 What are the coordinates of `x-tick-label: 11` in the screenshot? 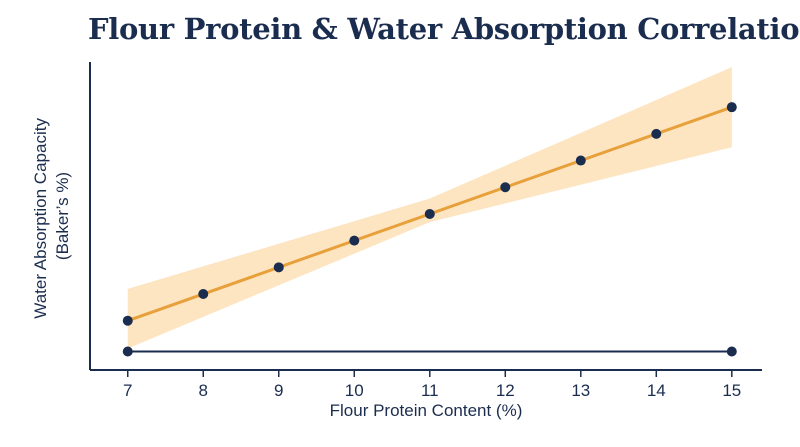 It's located at (430, 390).